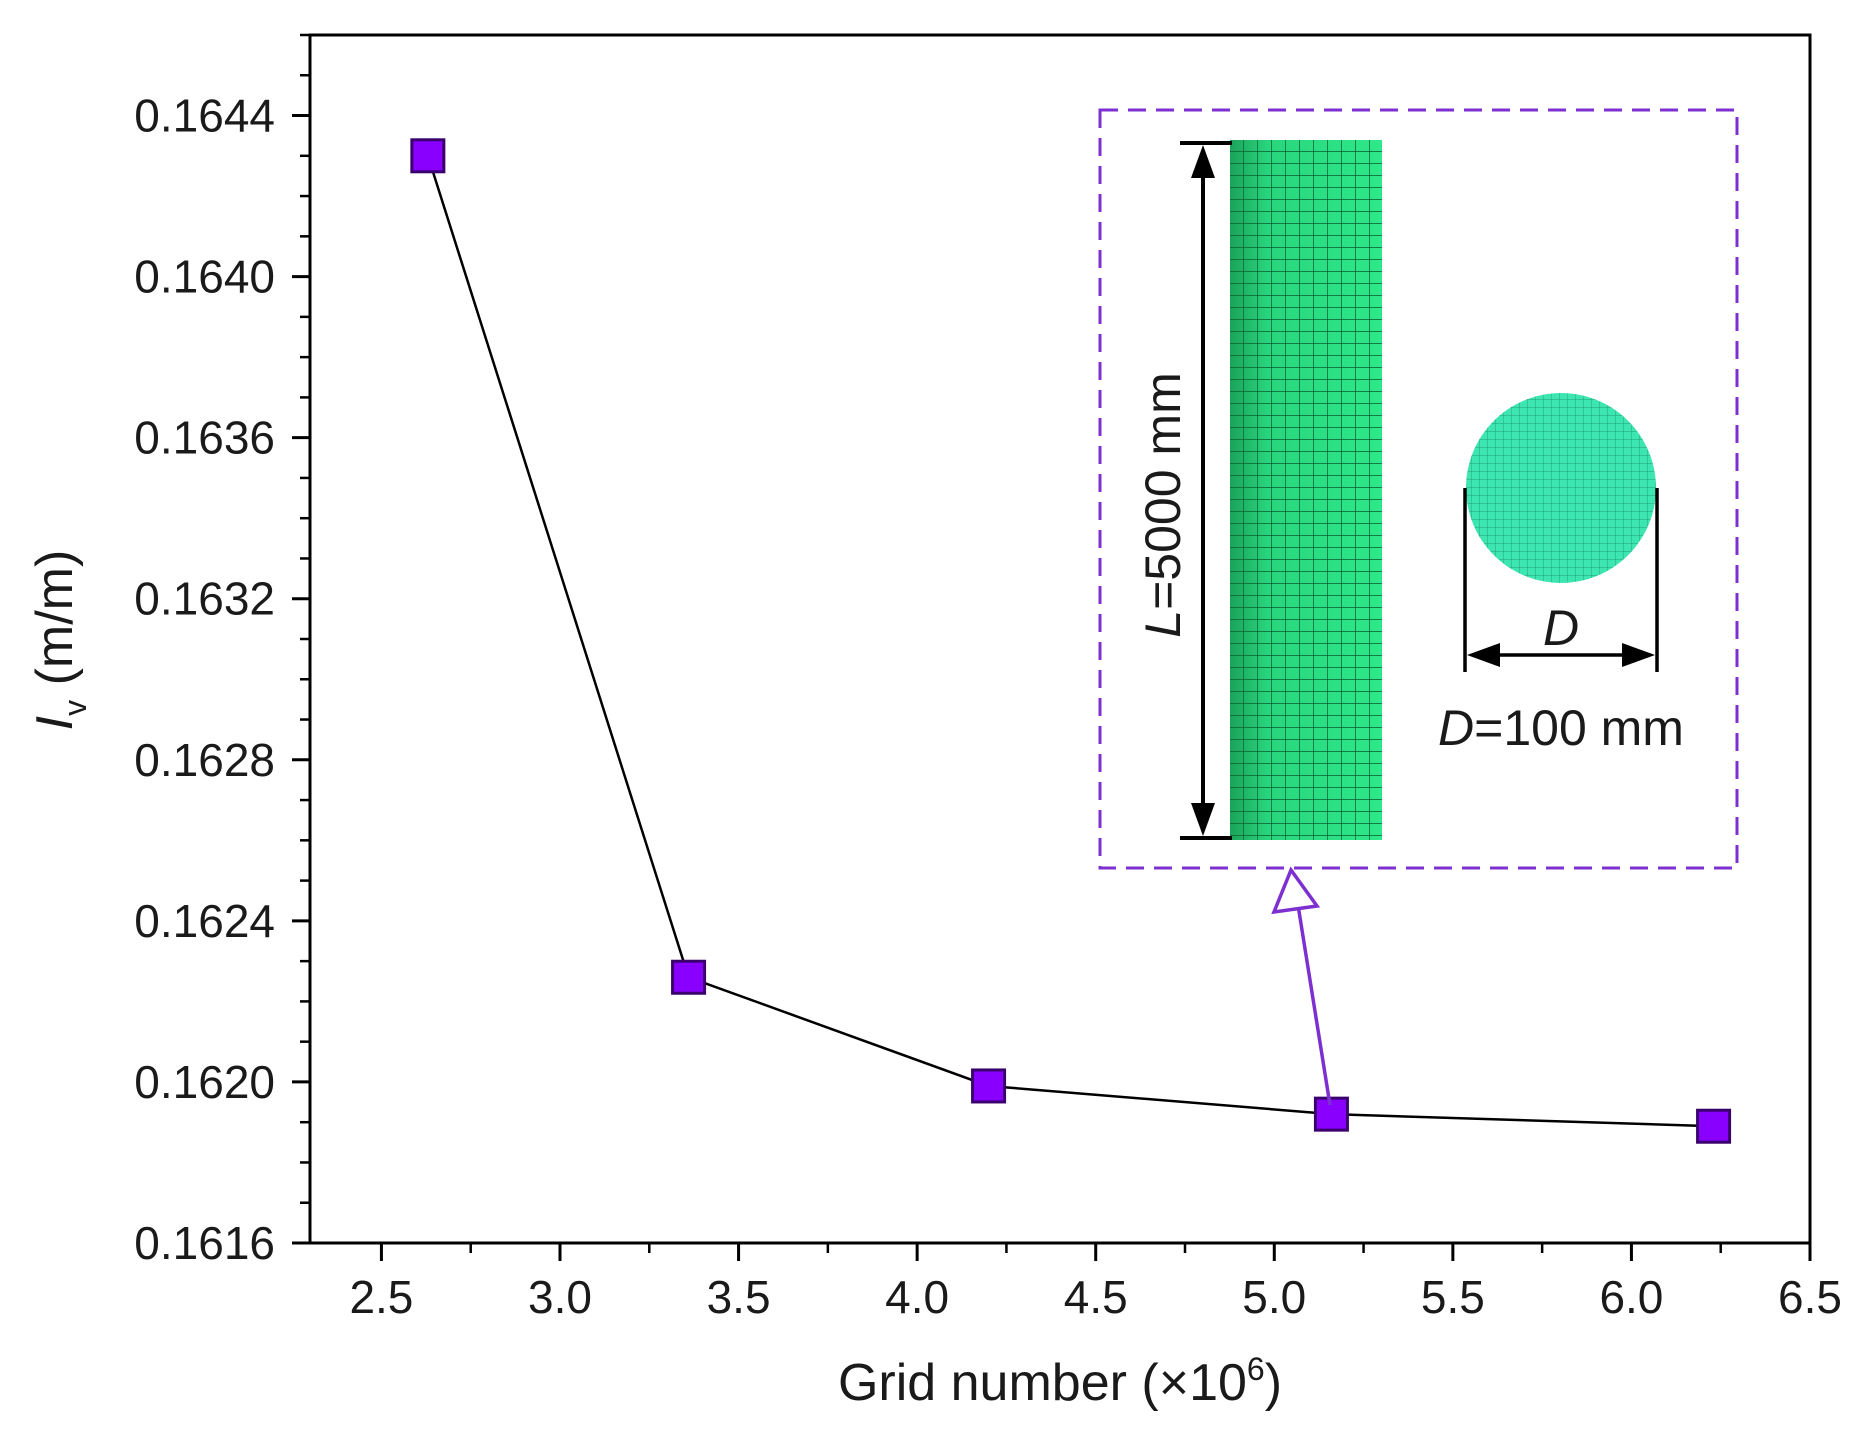 The image size is (1853, 1452). Describe the element at coordinates (739, 1297) in the screenshot. I see `x-tick-label: 3.5` at that location.